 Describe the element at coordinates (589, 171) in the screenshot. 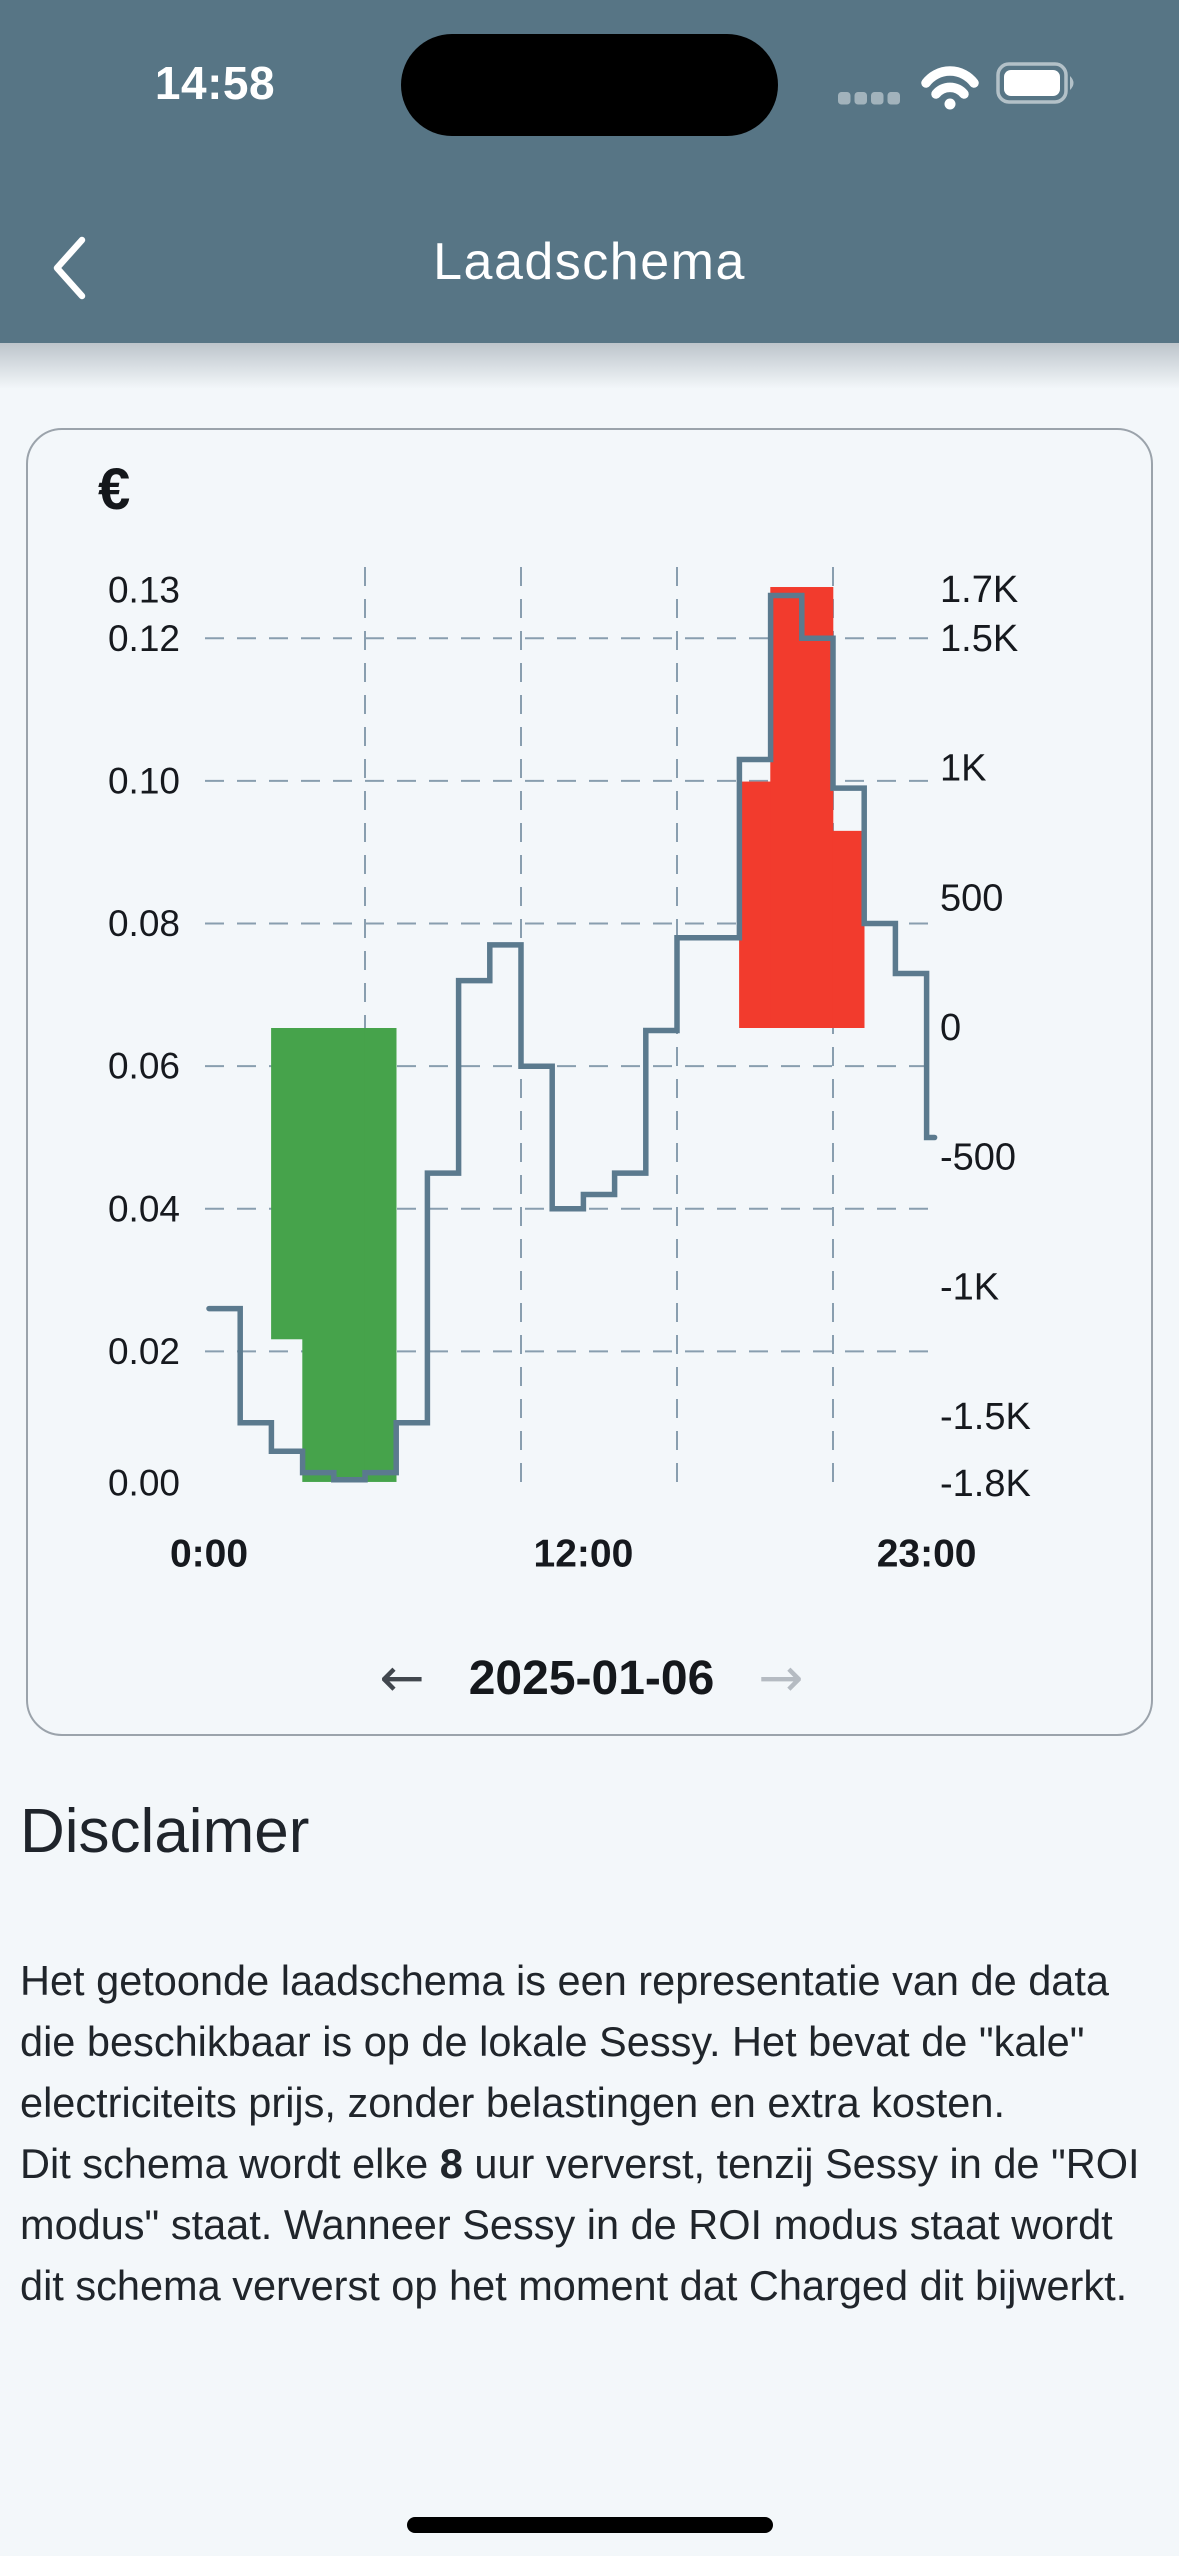

I see `header: 14:58 Laadschema` at that location.